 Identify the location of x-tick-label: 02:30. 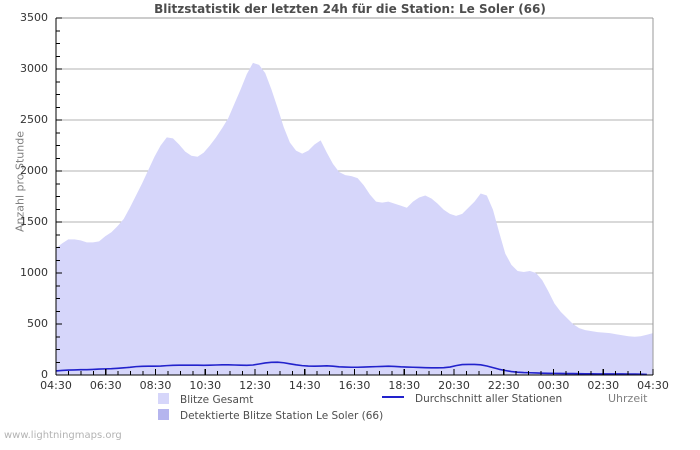
(603, 385).